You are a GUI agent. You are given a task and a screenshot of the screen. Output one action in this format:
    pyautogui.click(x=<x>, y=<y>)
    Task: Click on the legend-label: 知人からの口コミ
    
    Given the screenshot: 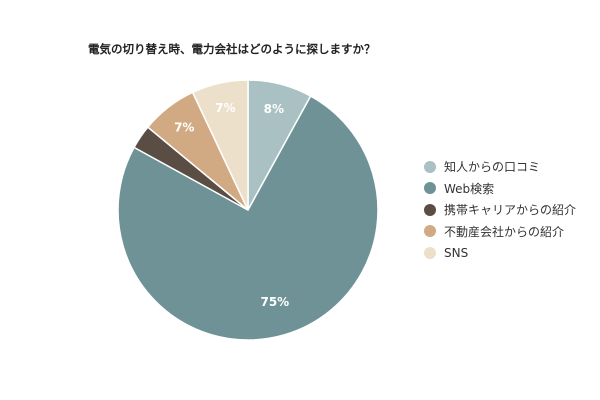 What is the action you would take?
    pyautogui.click(x=492, y=167)
    